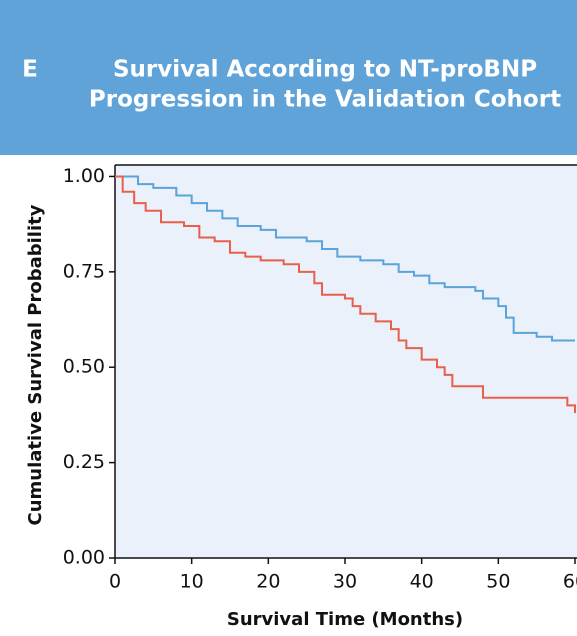  What do you see at coordinates (422, 582) in the screenshot?
I see `x-tick-label: 40` at bounding box center [422, 582].